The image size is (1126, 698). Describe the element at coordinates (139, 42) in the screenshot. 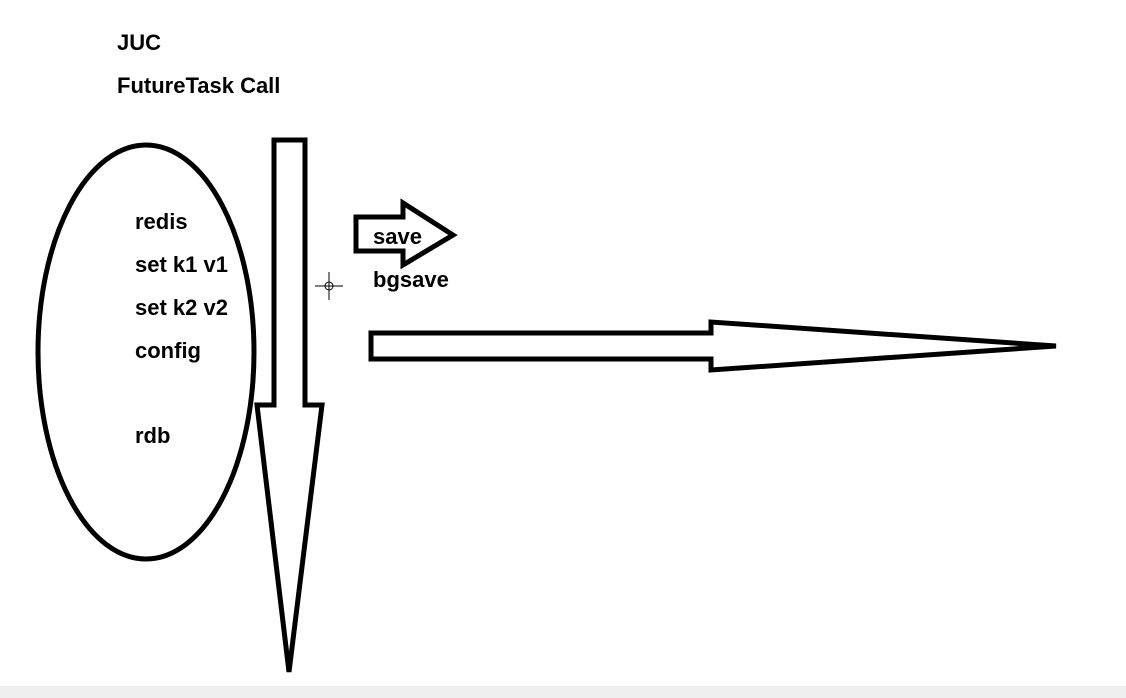

I see `title-juc: JUC` at that location.